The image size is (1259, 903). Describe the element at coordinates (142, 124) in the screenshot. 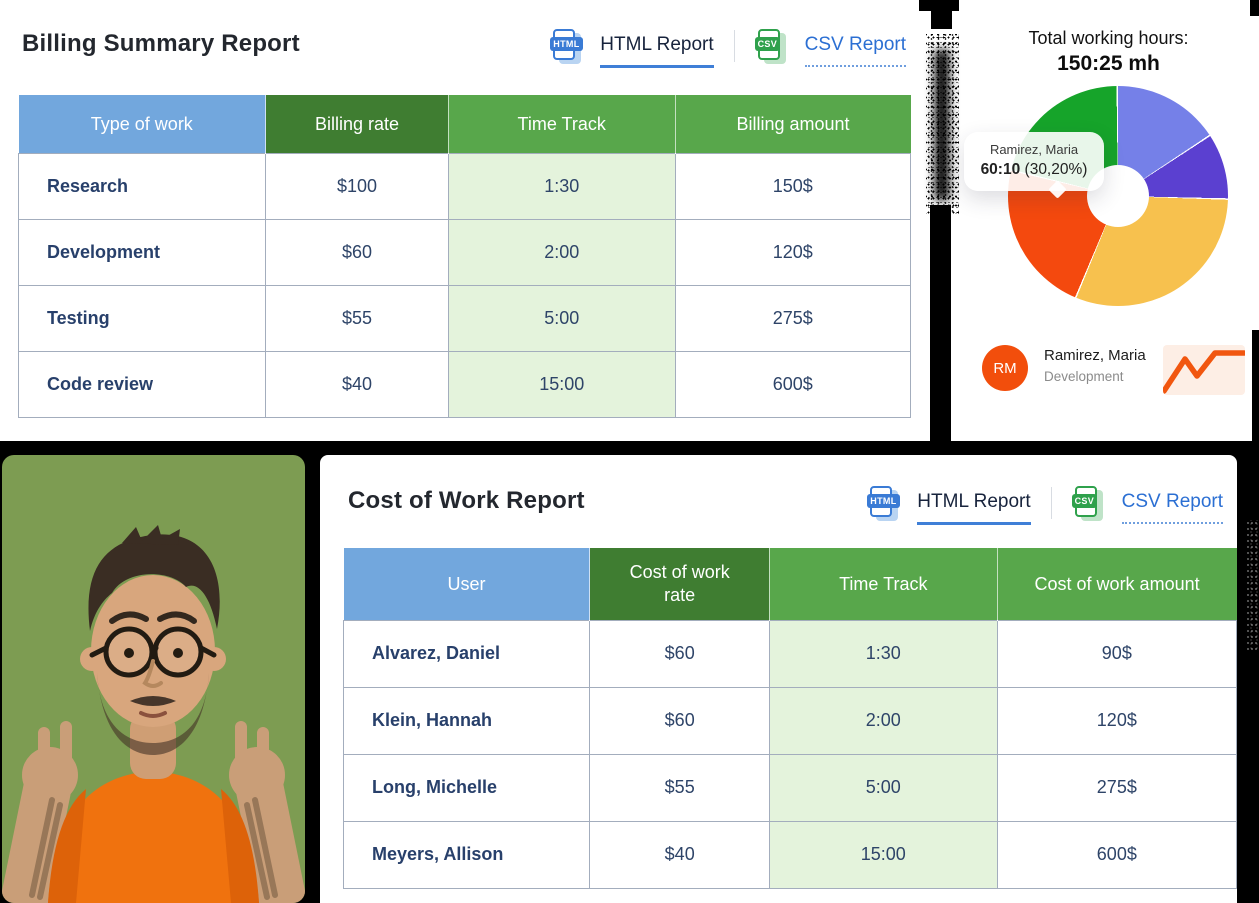

I see `column-header: Type of work` at that location.